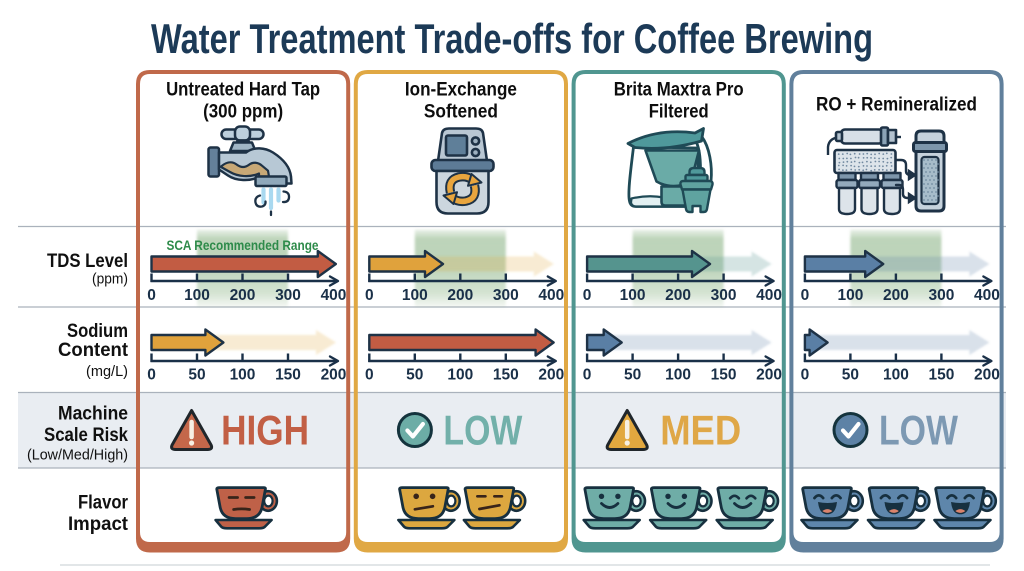 This screenshot has height=571, width=1024. Describe the element at coordinates (103, 503) in the screenshot. I see `svg-text: Flavor` at that location.